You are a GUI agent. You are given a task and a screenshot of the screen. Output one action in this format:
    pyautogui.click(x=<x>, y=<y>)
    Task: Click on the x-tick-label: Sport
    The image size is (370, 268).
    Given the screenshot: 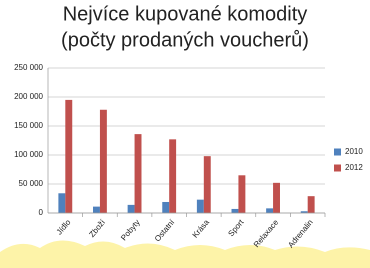 What is the action you would take?
    pyautogui.click(x=236, y=227)
    